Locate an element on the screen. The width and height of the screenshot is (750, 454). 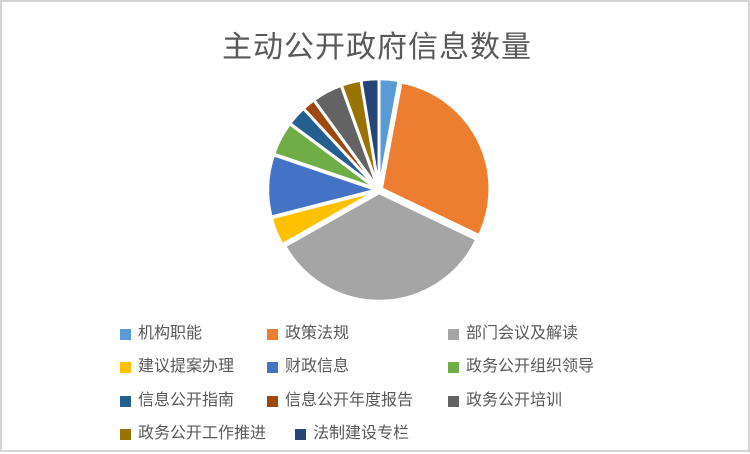
legend-label: 政务公开组织领导 is located at coordinates (530, 366).